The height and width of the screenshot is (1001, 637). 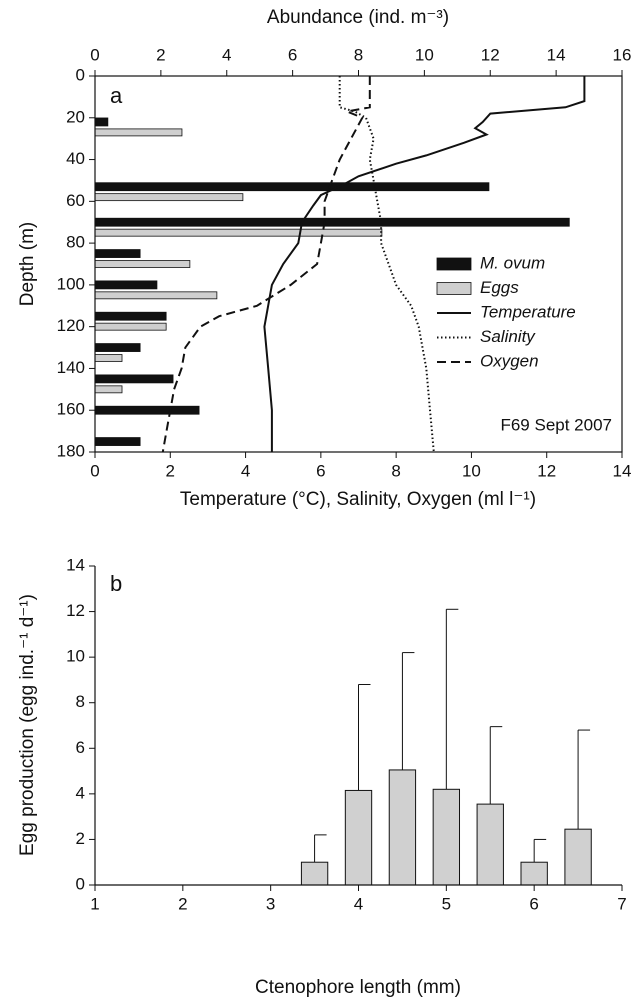 What do you see at coordinates (116, 95) in the screenshot?
I see `panel-label: a` at bounding box center [116, 95].